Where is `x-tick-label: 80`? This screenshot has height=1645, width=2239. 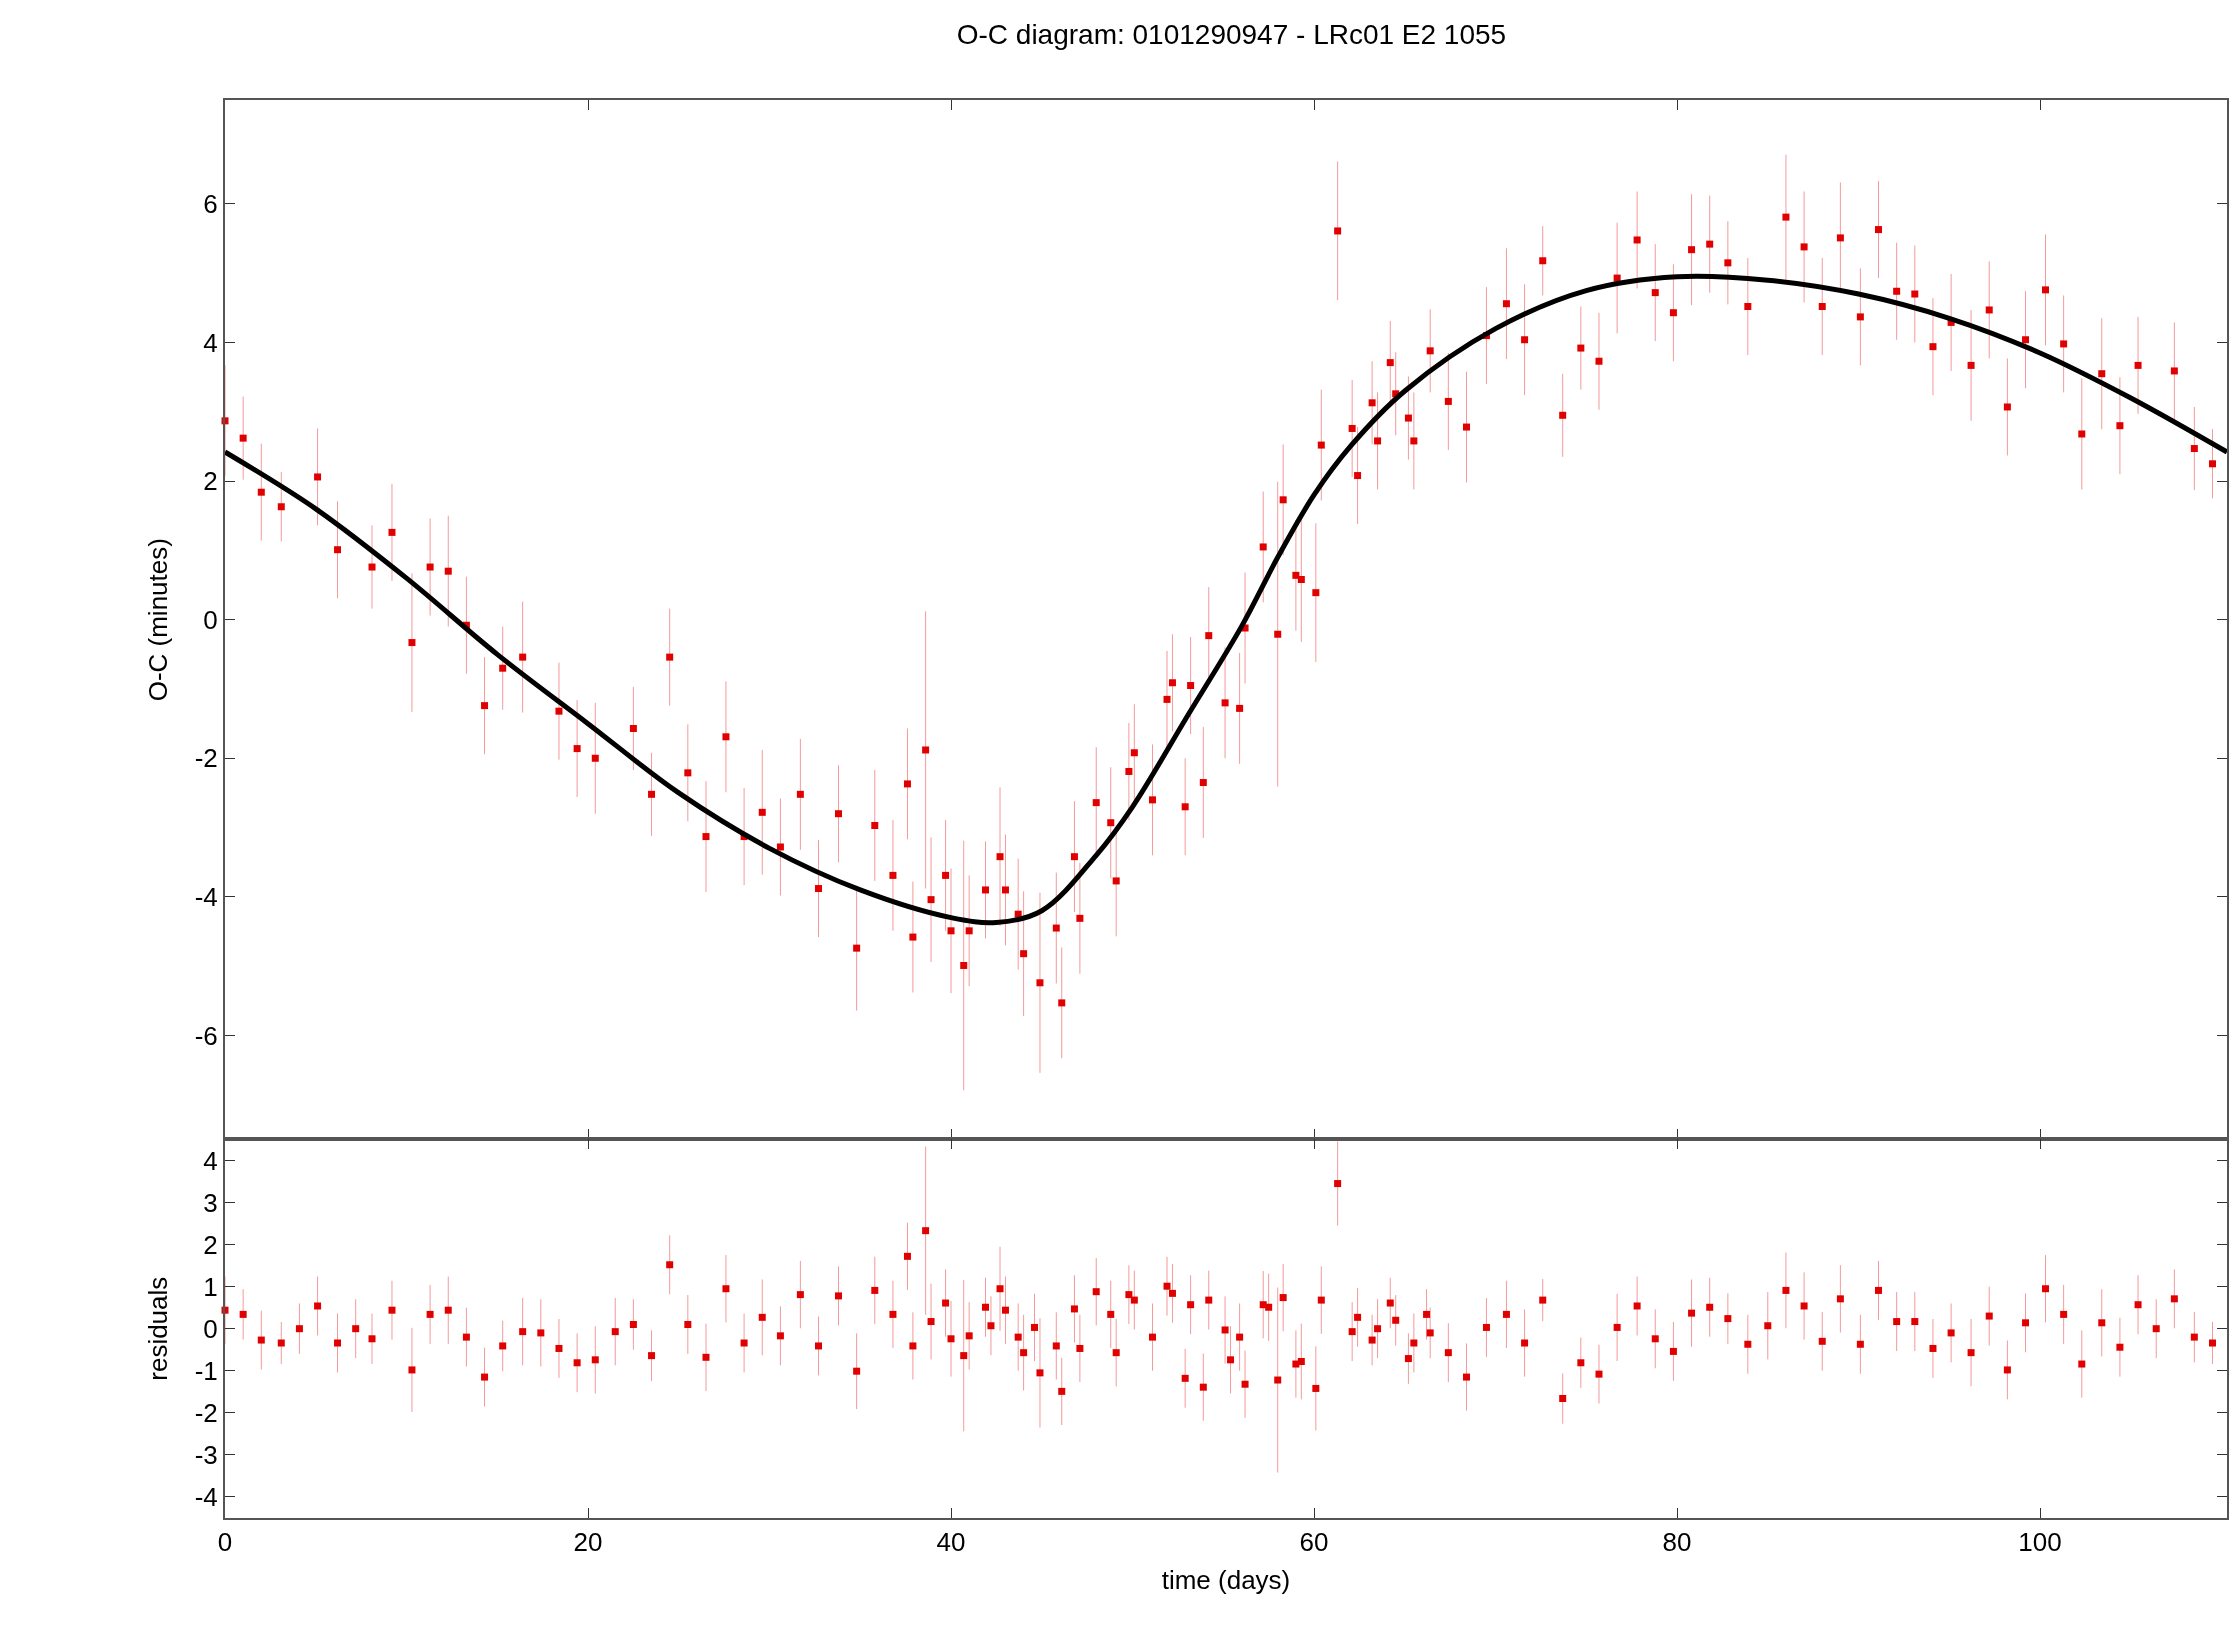 x-tick-label: 80 is located at coordinates (1677, 1542).